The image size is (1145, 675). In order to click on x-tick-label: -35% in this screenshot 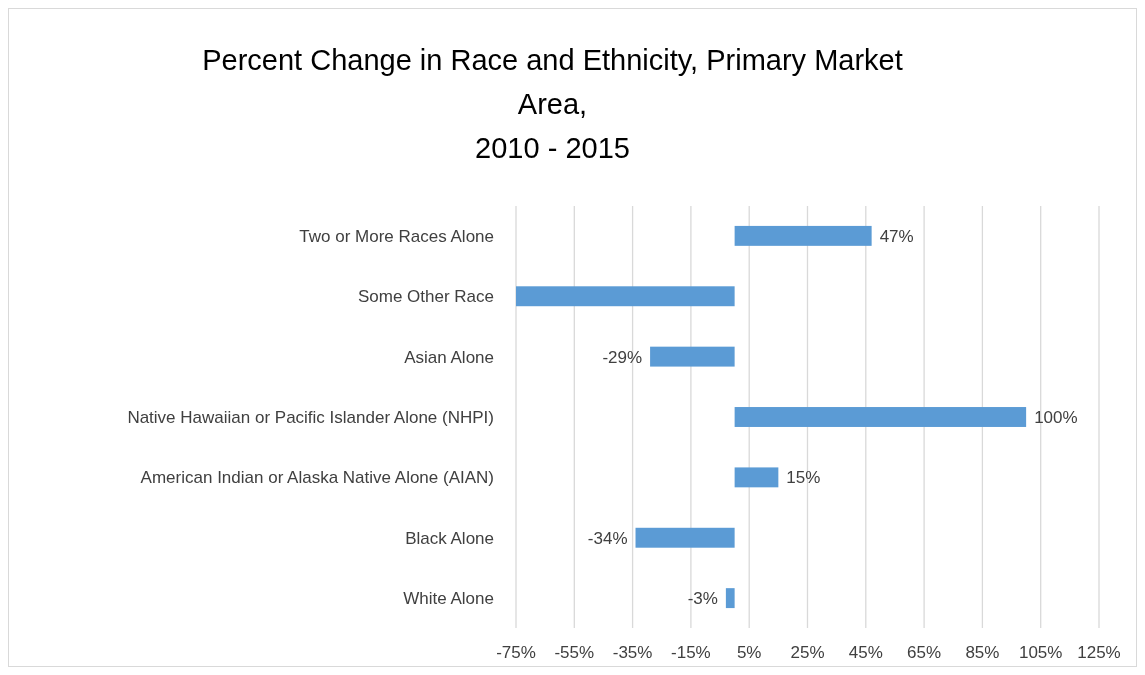, I will do `click(632, 652)`.